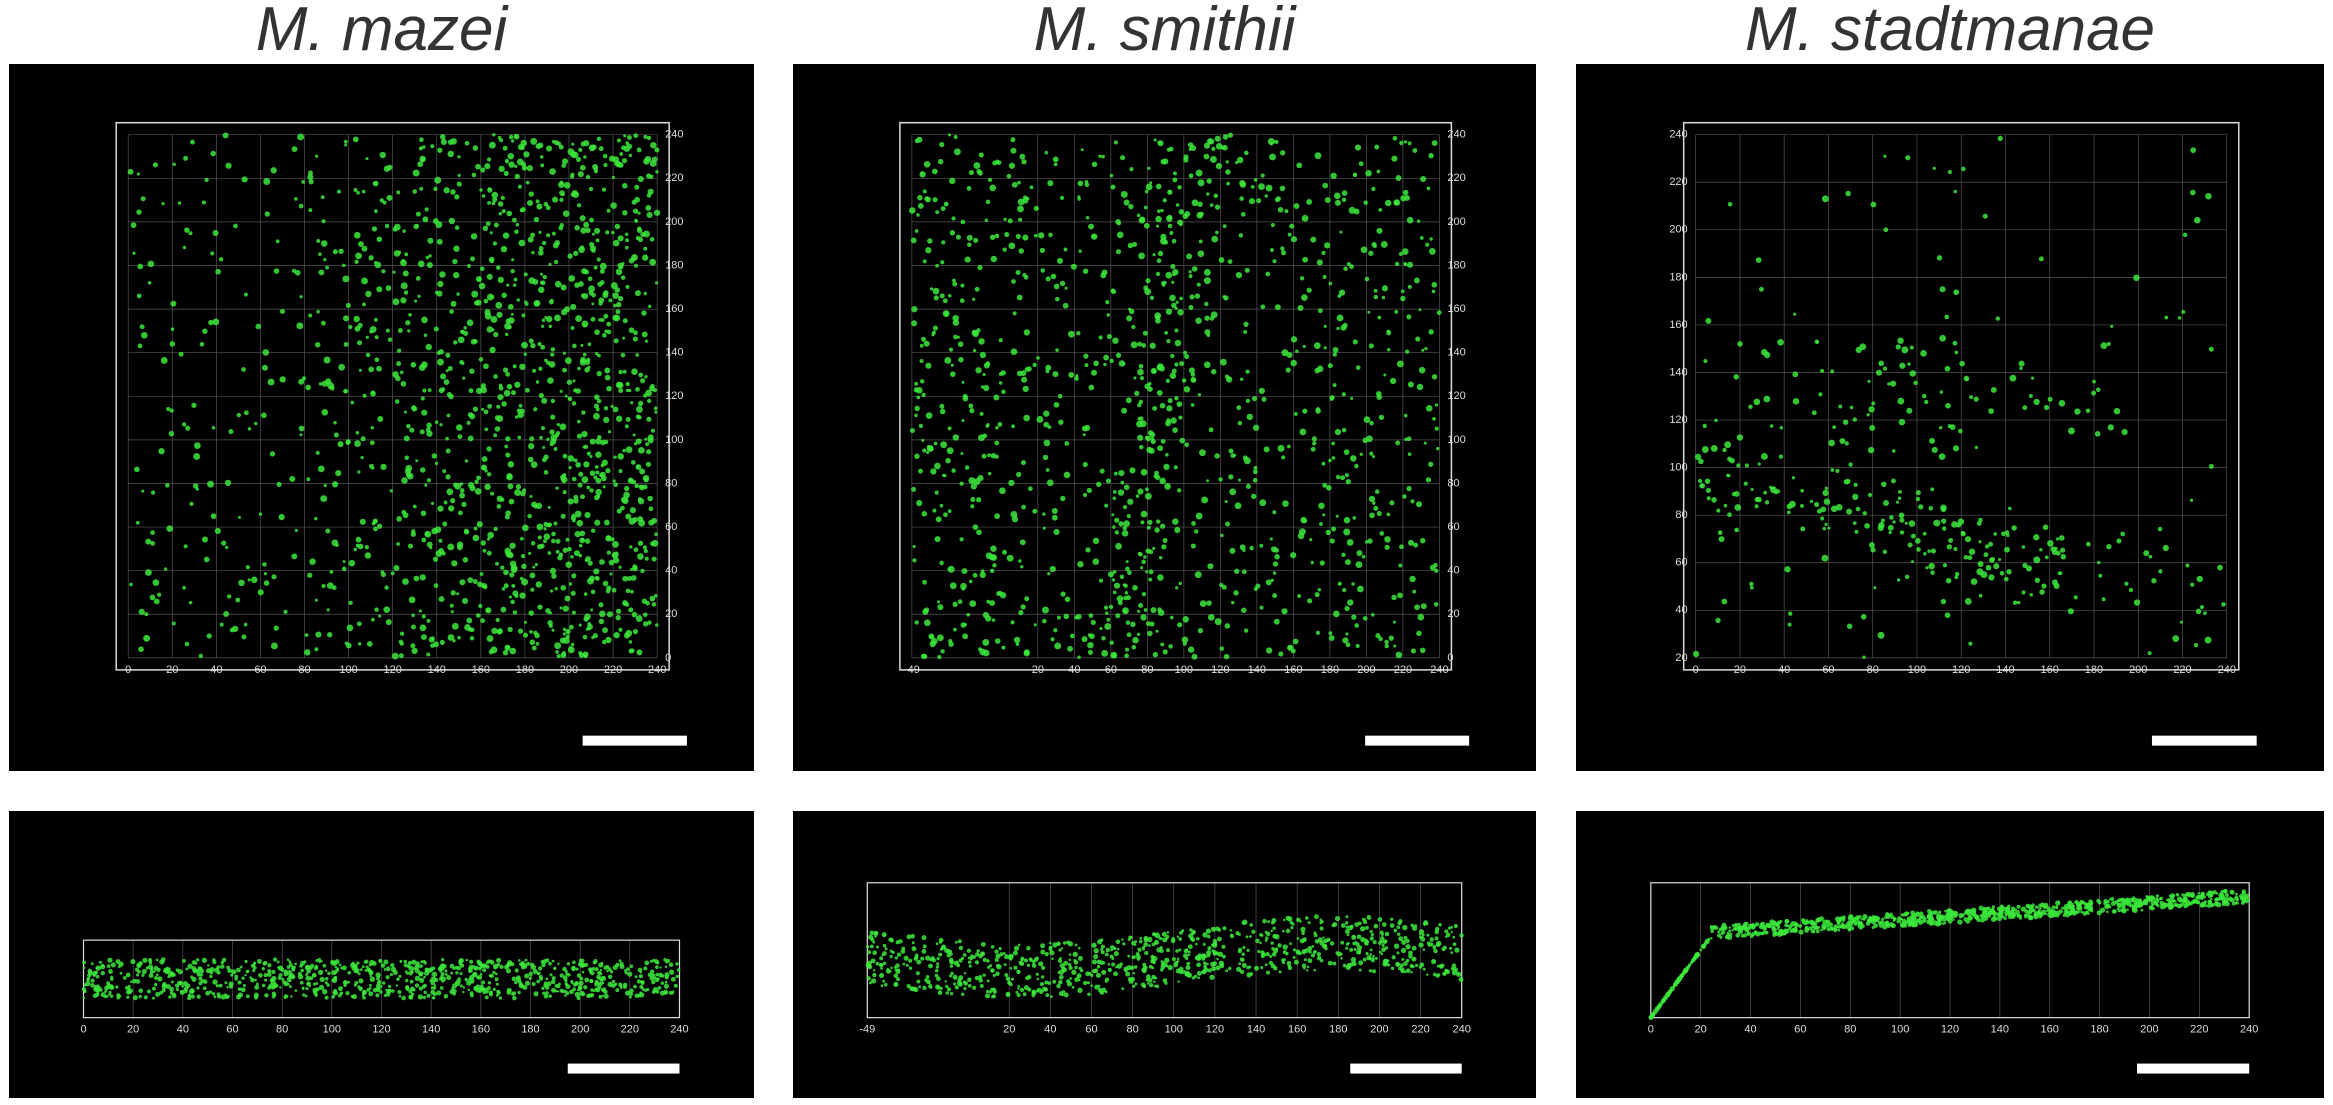 The height and width of the screenshot is (1105, 2333). Describe the element at coordinates (1165, 959) in the screenshot. I see `side-view: -49 20 40 60 80 100 120 140 160 180 200 220 240` at that location.